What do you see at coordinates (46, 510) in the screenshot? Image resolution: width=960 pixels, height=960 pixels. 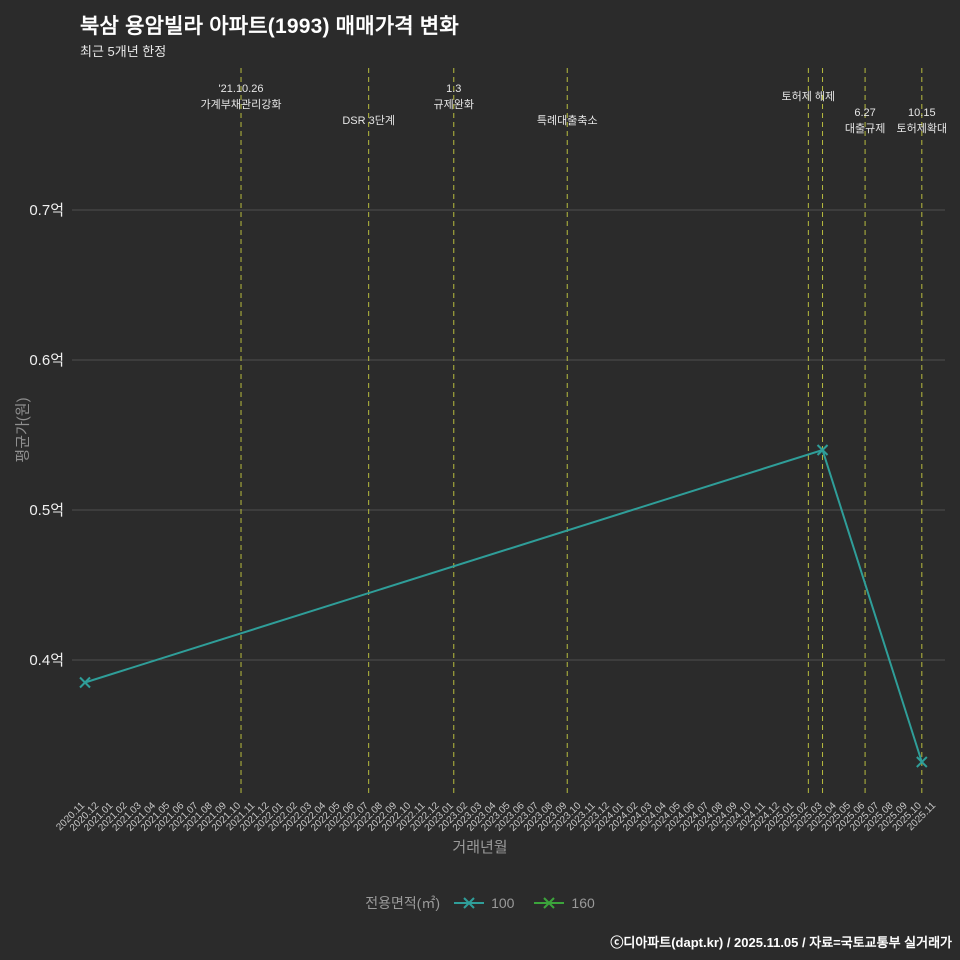 I see `y-tick-label: 0.5억` at bounding box center [46, 510].